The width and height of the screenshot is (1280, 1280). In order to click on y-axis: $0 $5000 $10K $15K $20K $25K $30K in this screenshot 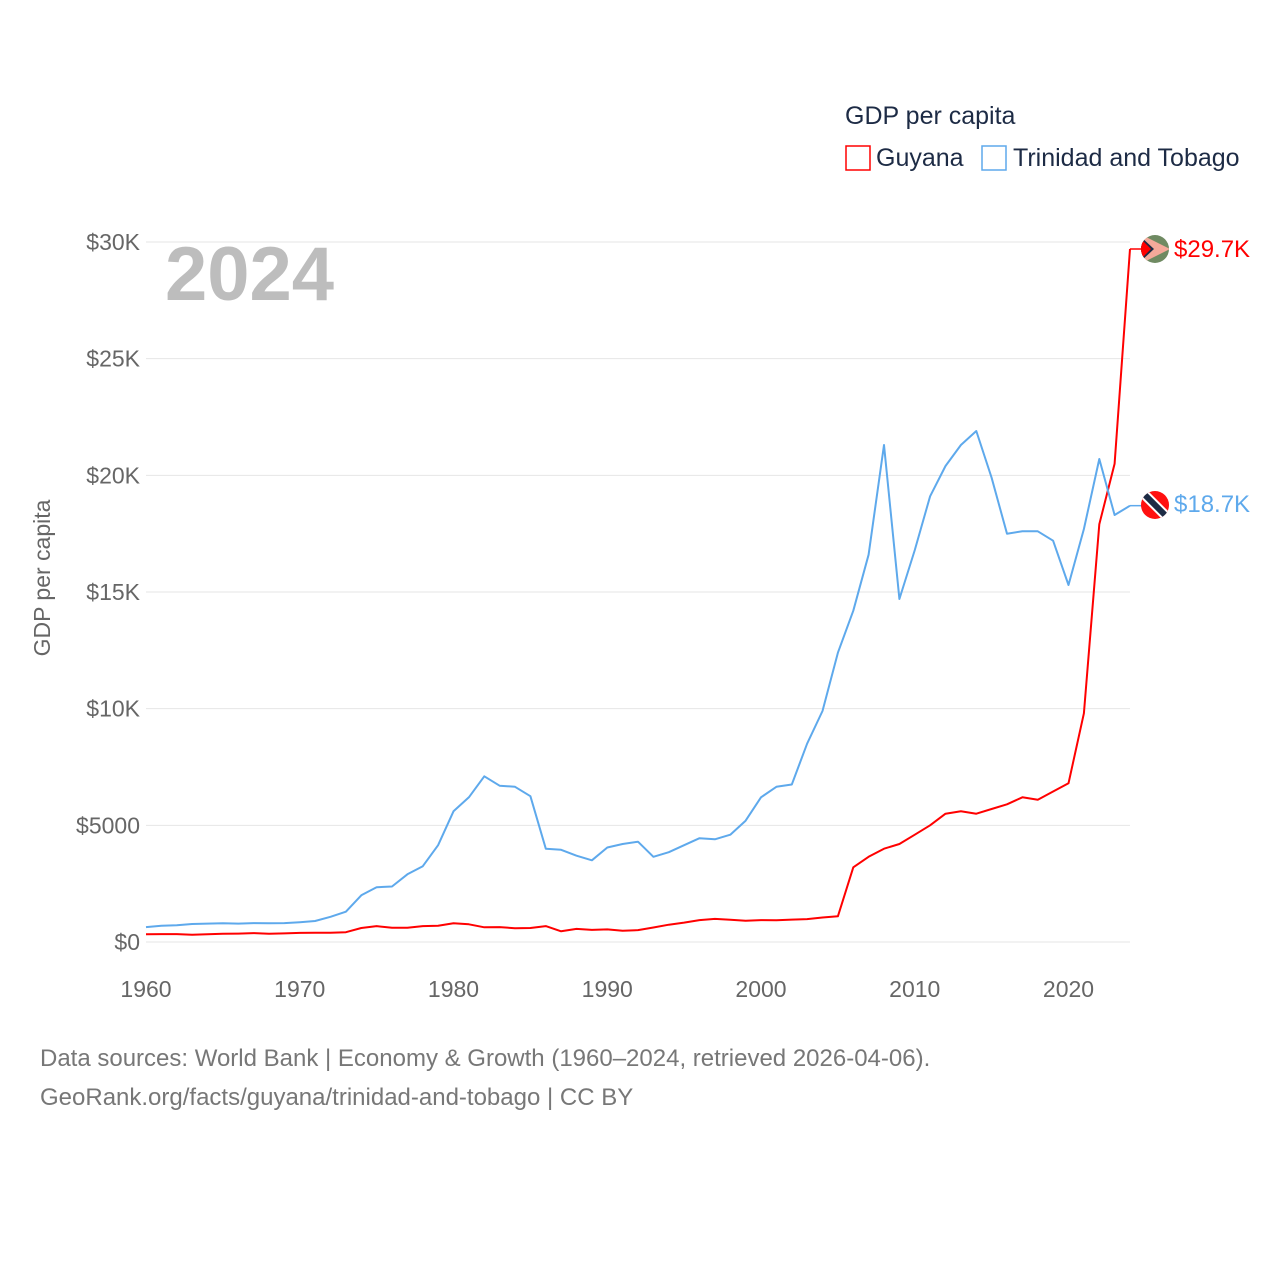, I will do `click(108, 592)`.